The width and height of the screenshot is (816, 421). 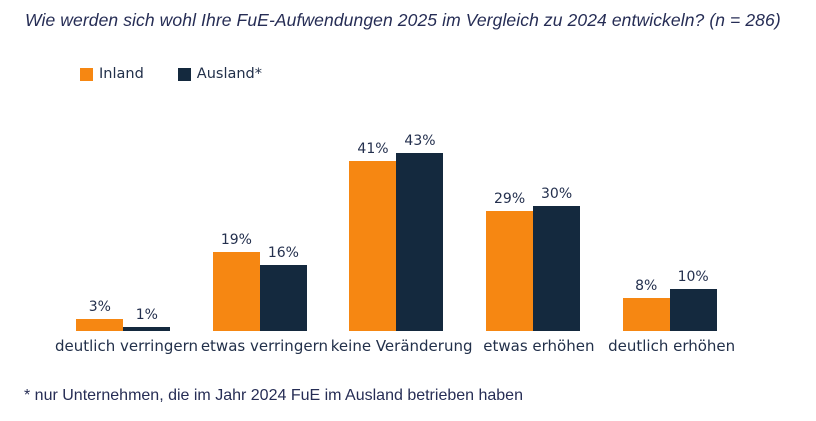 I want to click on barwrap: 41%, so click(x=373, y=236).